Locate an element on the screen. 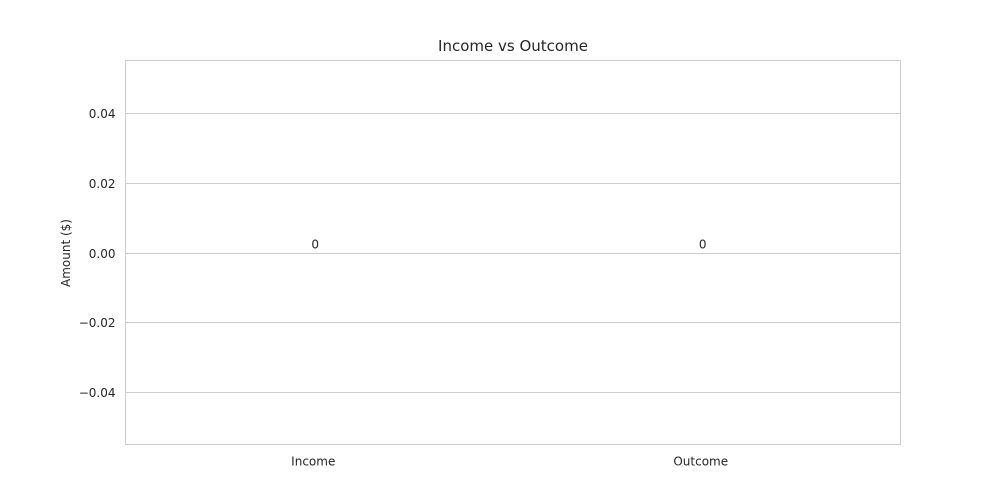 The image size is (1000, 500). y-tick-label: −0.04 is located at coordinates (97, 393).